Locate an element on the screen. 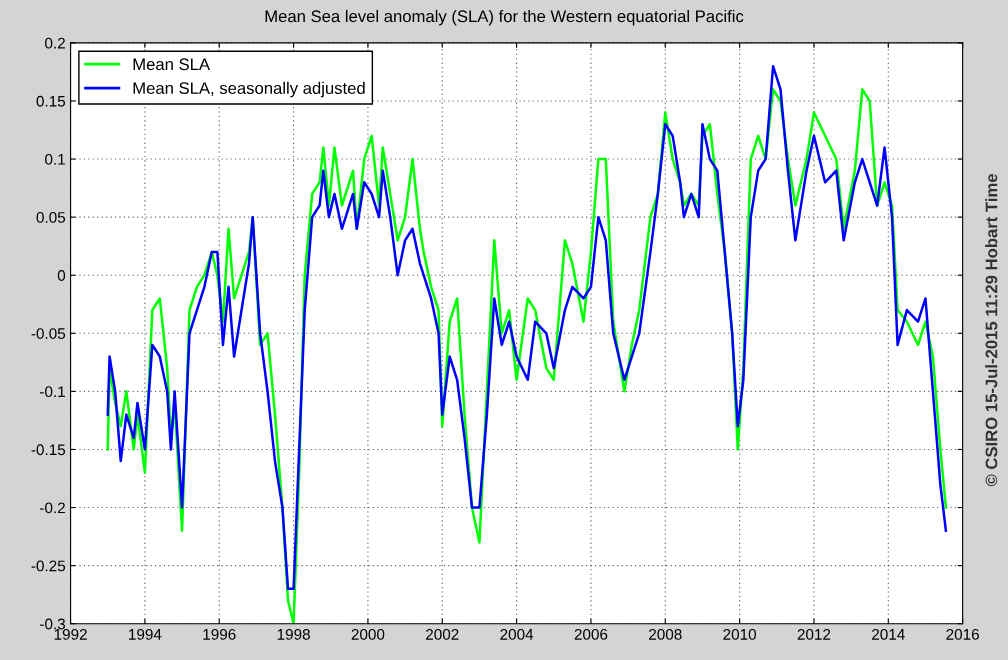  y-tick-label: 0.1 is located at coordinates (55, 159).